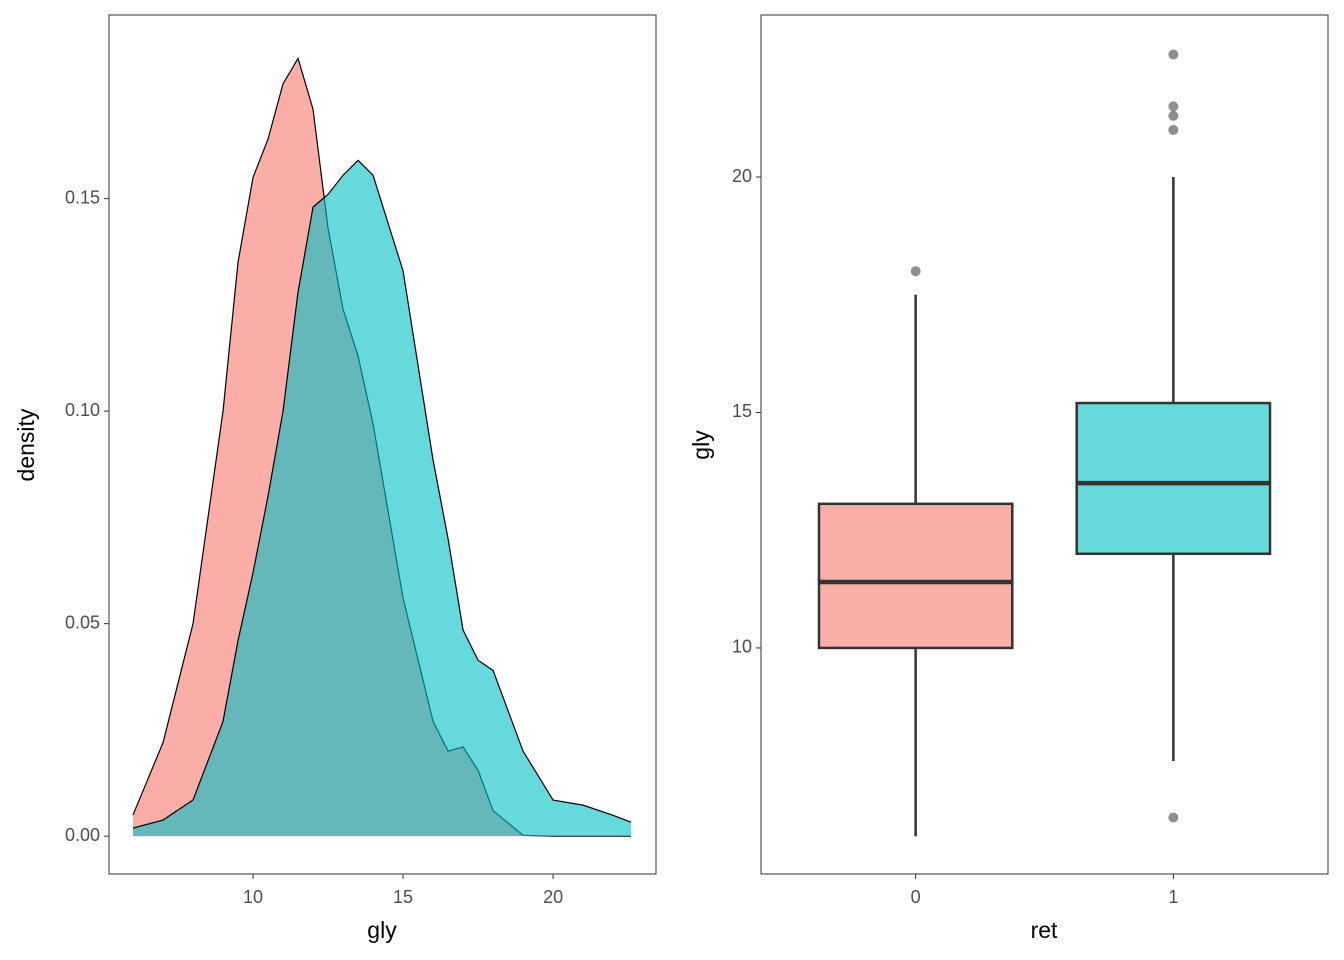 This screenshot has width=1344, height=960. I want to click on x-tick-label: 10, so click(253, 897).